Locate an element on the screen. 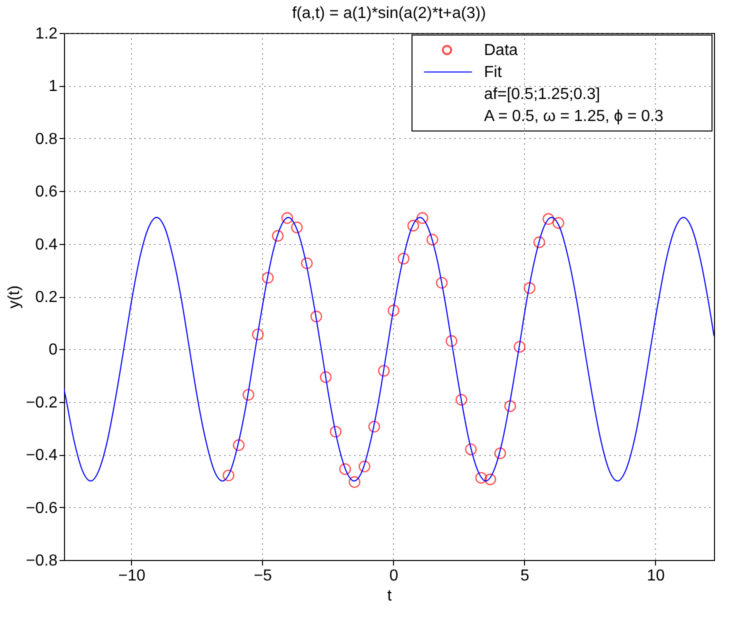  y-tick-label: 0.6 is located at coordinates (46, 192).